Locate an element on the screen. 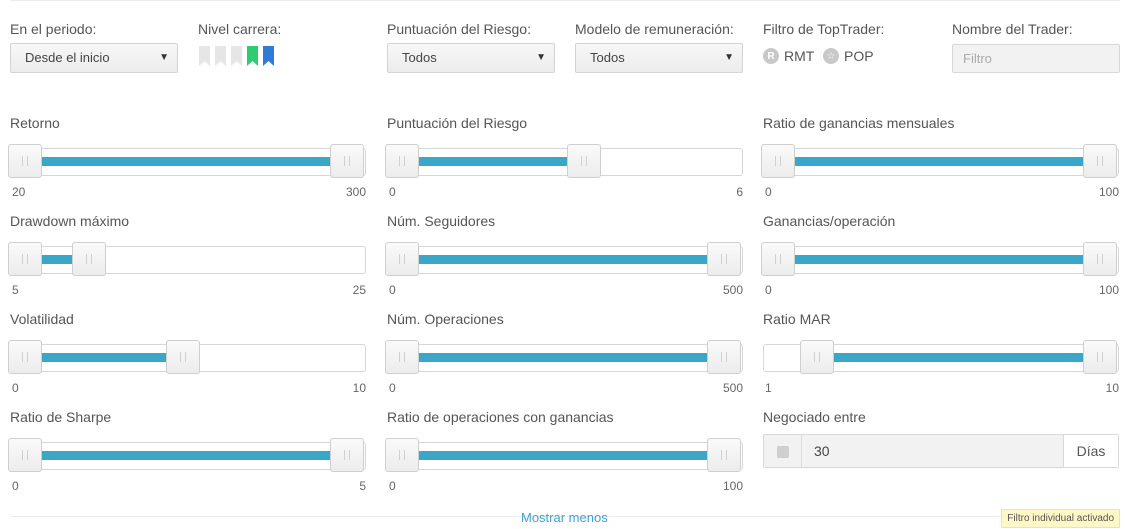 This screenshot has height=529, width=1132. remuneration-label: Modelo de remuneración: is located at coordinates (654, 29).